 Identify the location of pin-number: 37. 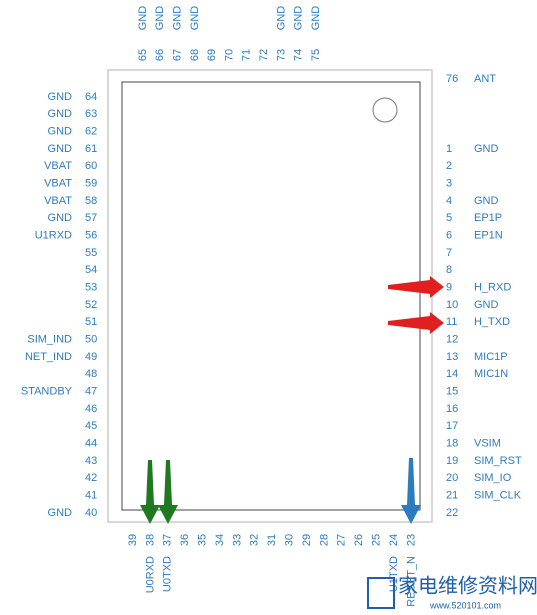
(168, 540).